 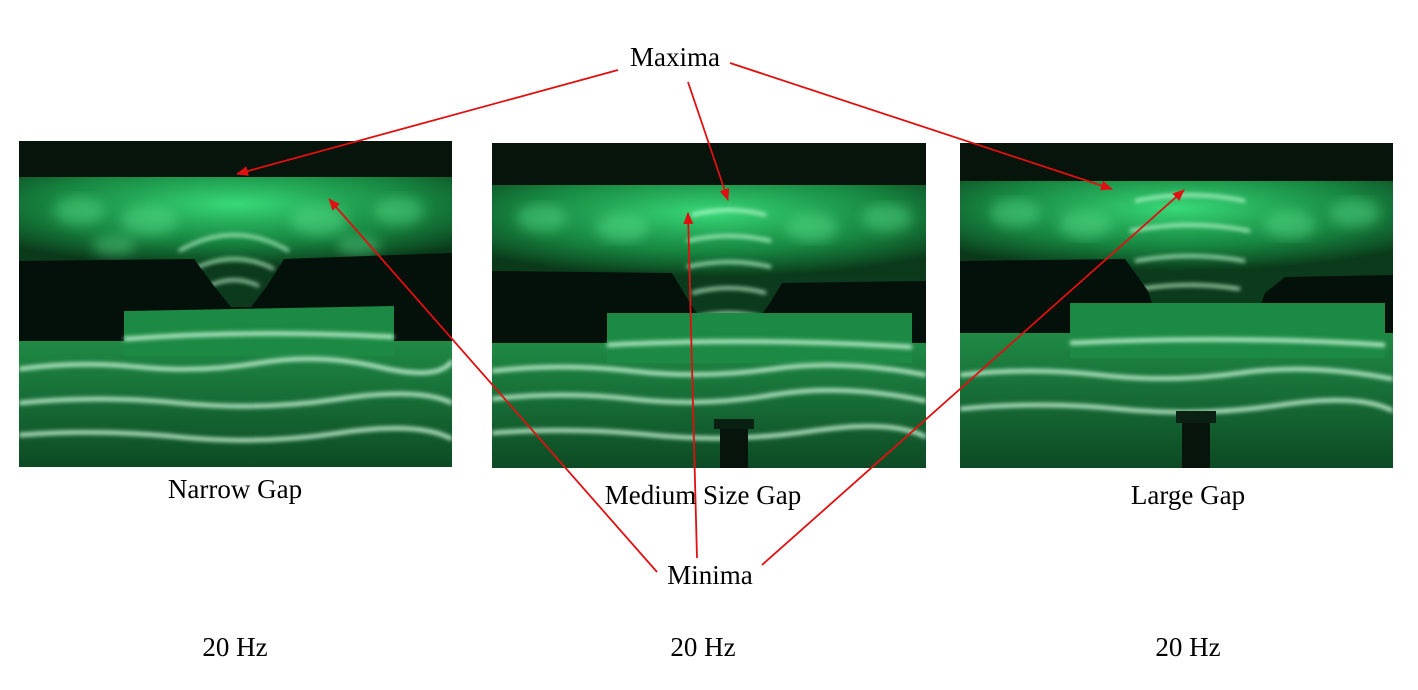 I want to click on photo-narrow-gap, so click(x=235, y=304).